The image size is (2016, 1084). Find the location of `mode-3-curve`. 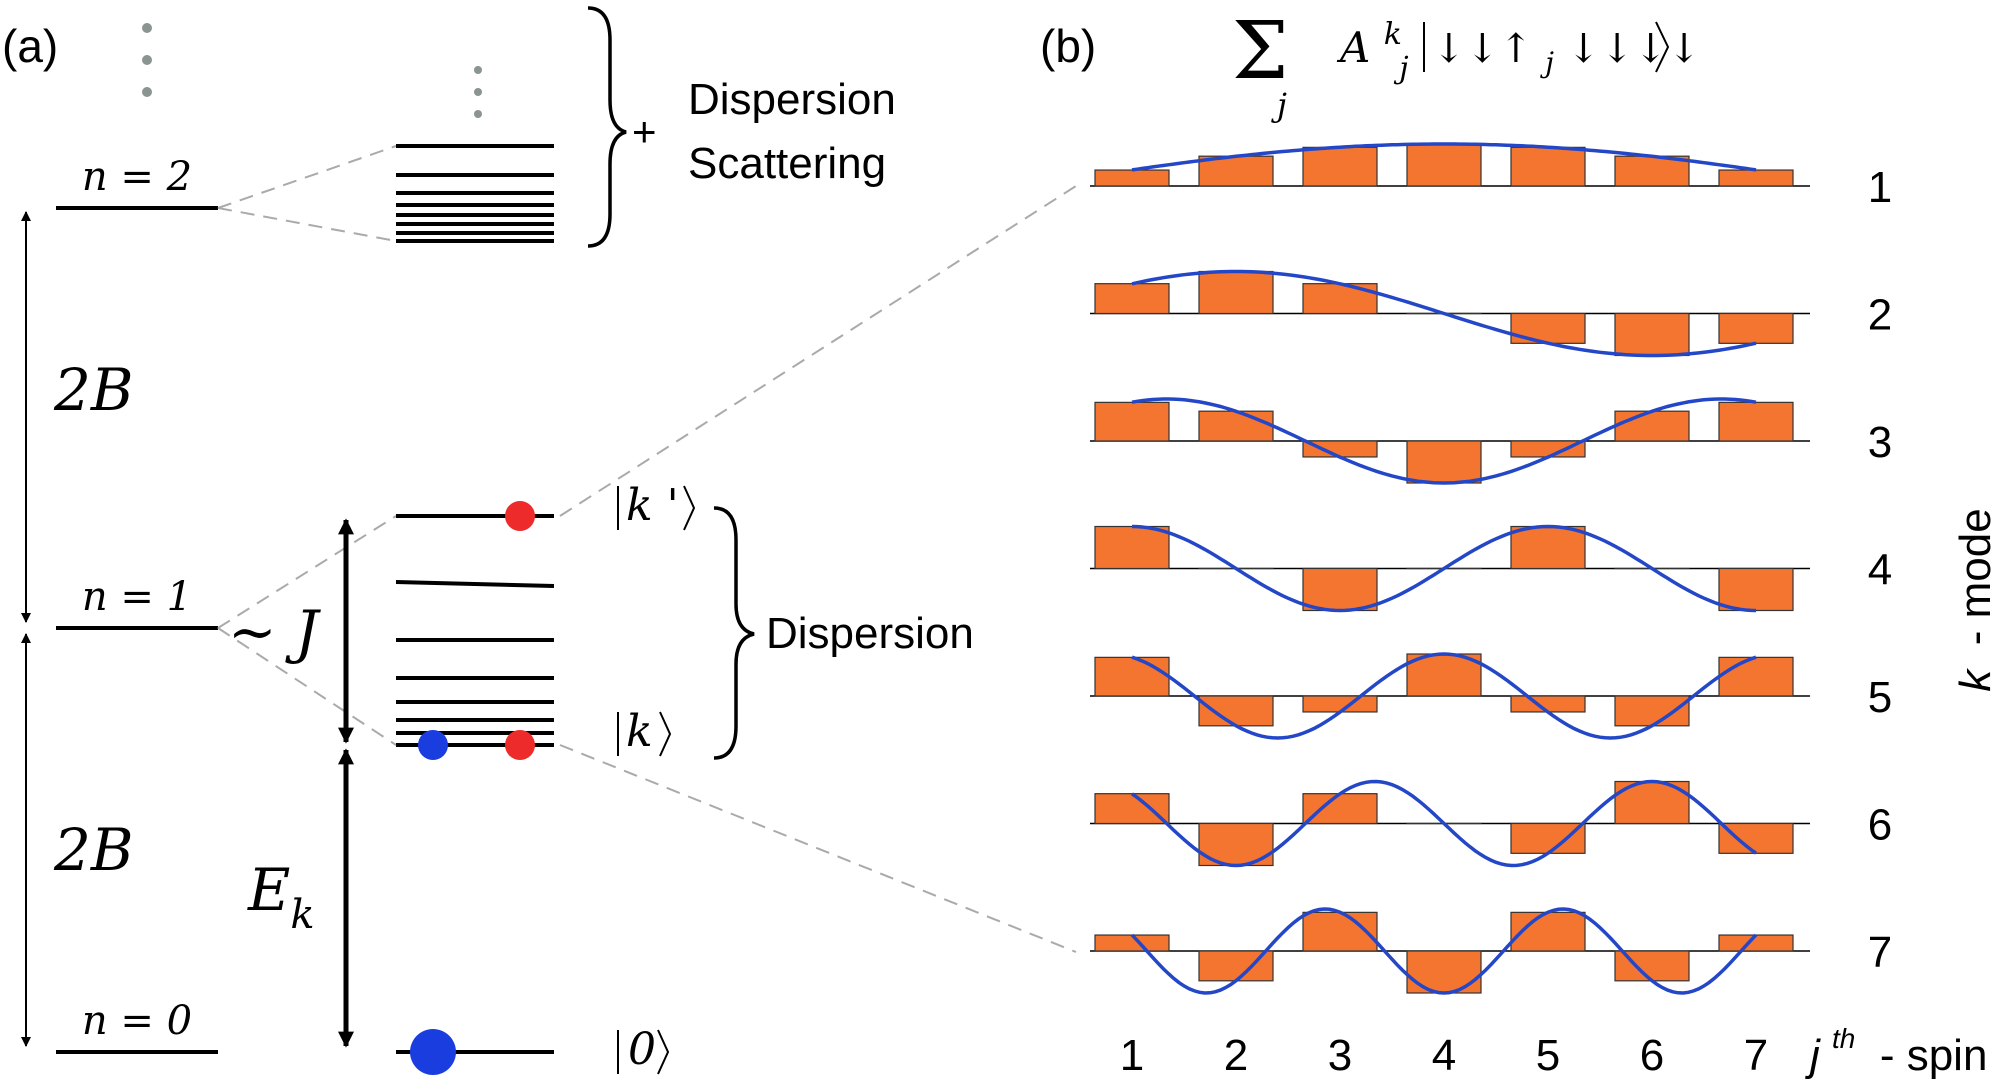

mode-3-curve is located at coordinates (1444, 441).